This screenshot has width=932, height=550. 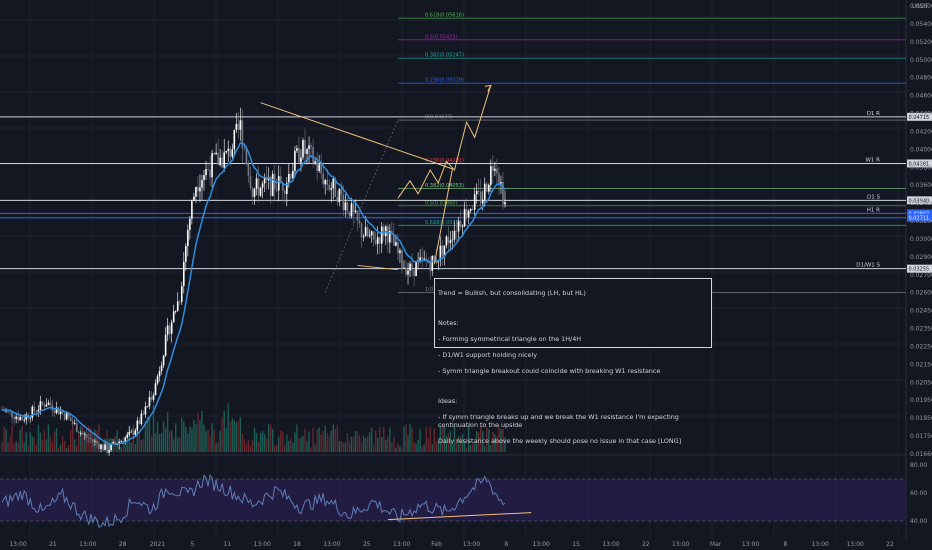 What do you see at coordinates (716, 544) in the screenshot?
I see `time-tick-label: Mar` at bounding box center [716, 544].